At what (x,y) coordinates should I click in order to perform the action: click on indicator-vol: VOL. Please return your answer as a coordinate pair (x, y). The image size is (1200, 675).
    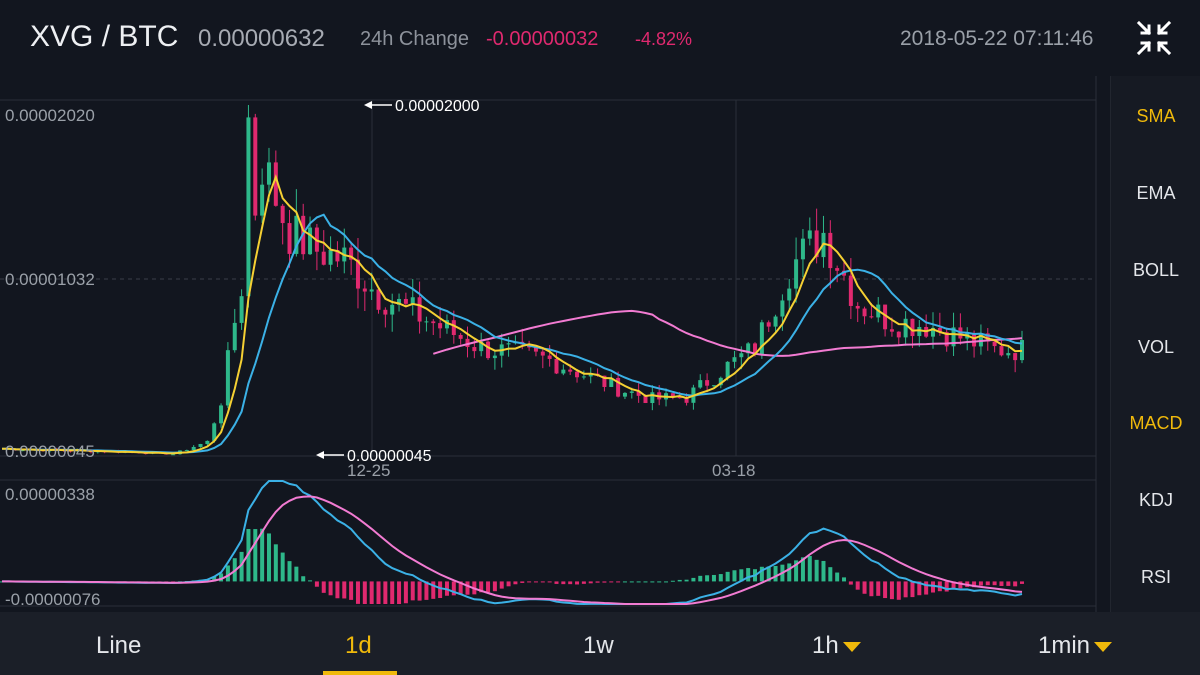
    Looking at the image, I should click on (1156, 347).